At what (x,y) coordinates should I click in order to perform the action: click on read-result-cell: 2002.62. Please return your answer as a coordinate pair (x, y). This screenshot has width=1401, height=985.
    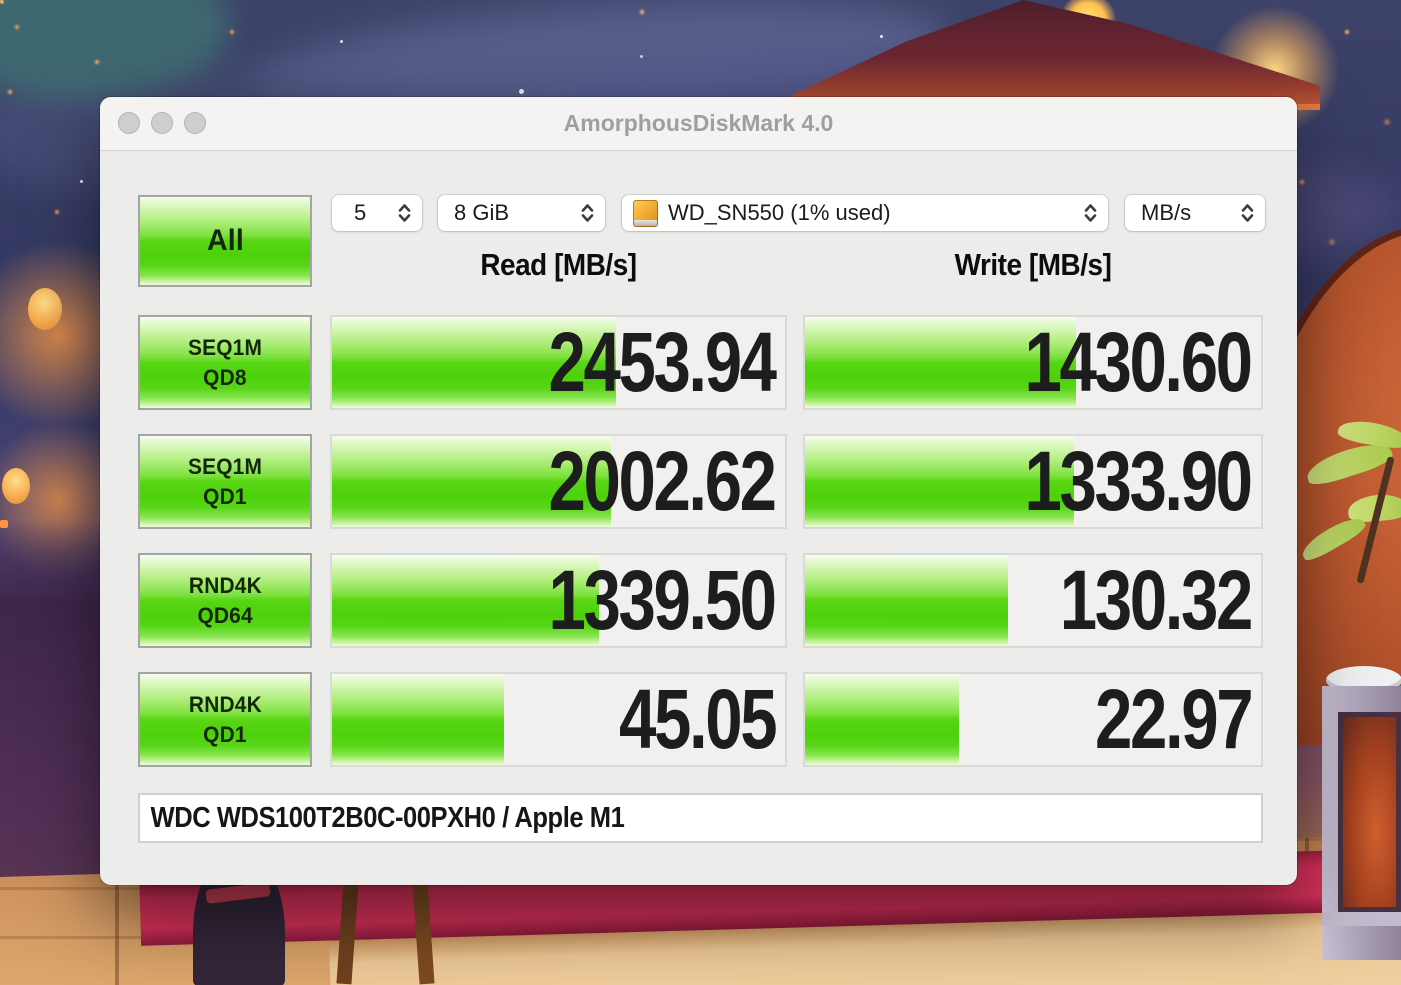
    Looking at the image, I should click on (558, 481).